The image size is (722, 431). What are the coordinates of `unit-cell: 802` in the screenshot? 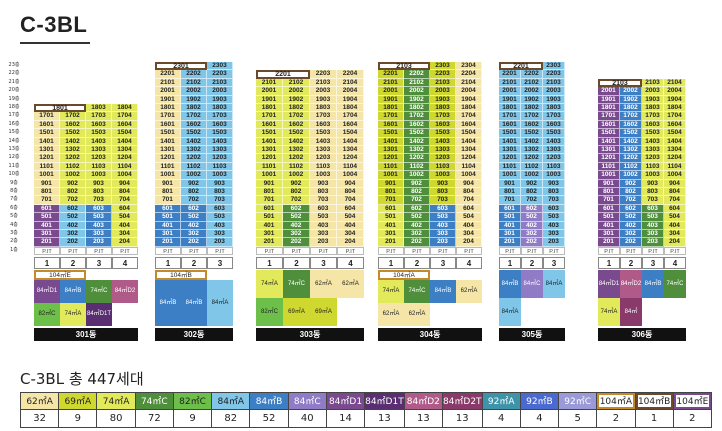 It's located at (296, 192).